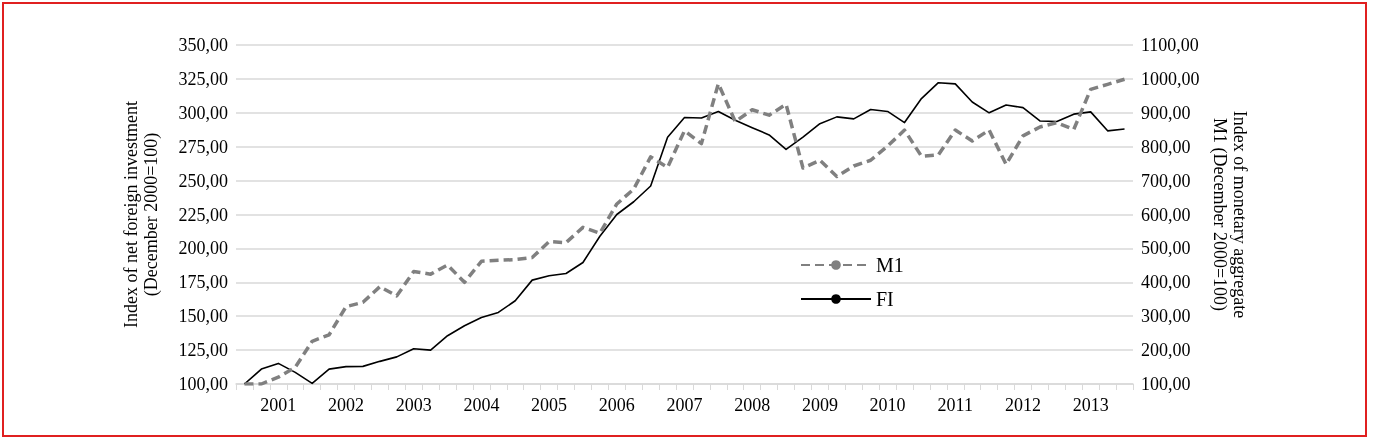 The image size is (1373, 443). What do you see at coordinates (203, 350) in the screenshot?
I see `y-tick-label: 125,00` at bounding box center [203, 350].